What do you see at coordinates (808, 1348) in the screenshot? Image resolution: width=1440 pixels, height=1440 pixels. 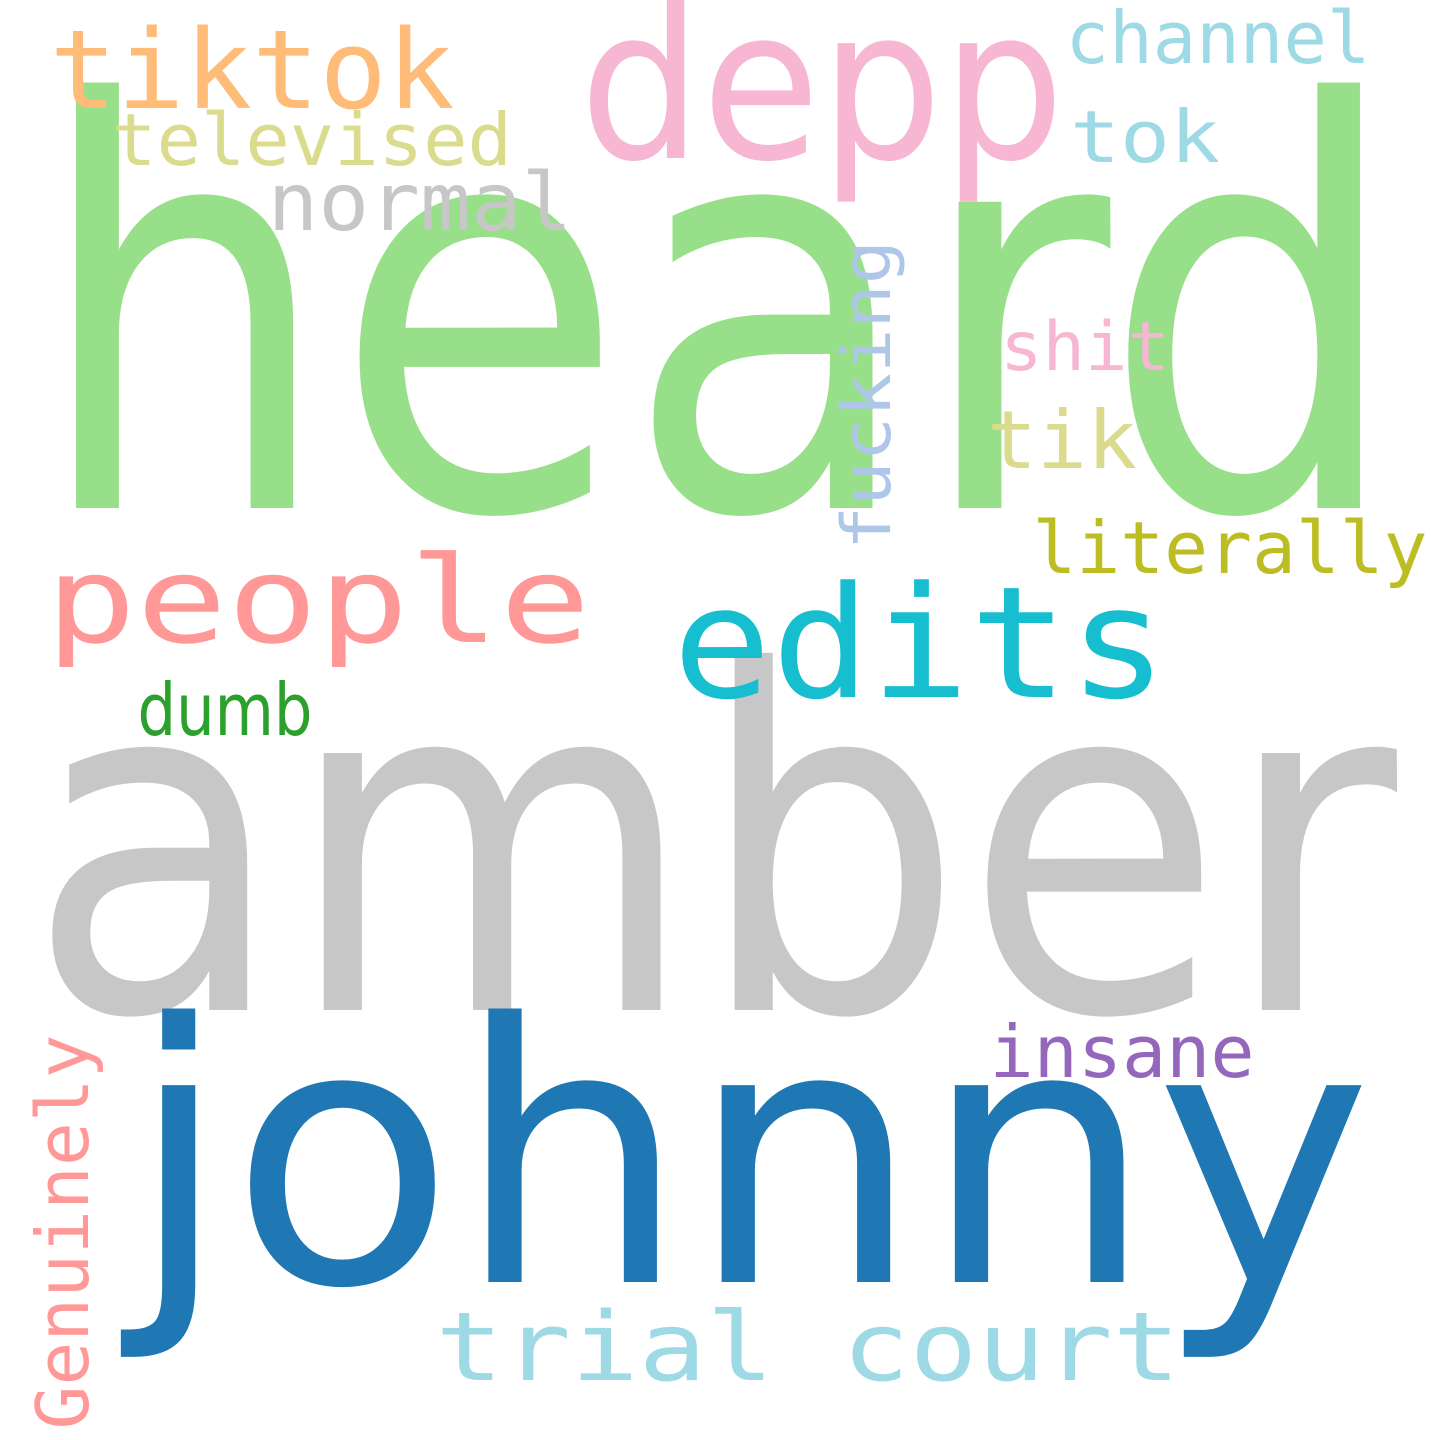 I see `word-trial-court: trial court` at bounding box center [808, 1348].